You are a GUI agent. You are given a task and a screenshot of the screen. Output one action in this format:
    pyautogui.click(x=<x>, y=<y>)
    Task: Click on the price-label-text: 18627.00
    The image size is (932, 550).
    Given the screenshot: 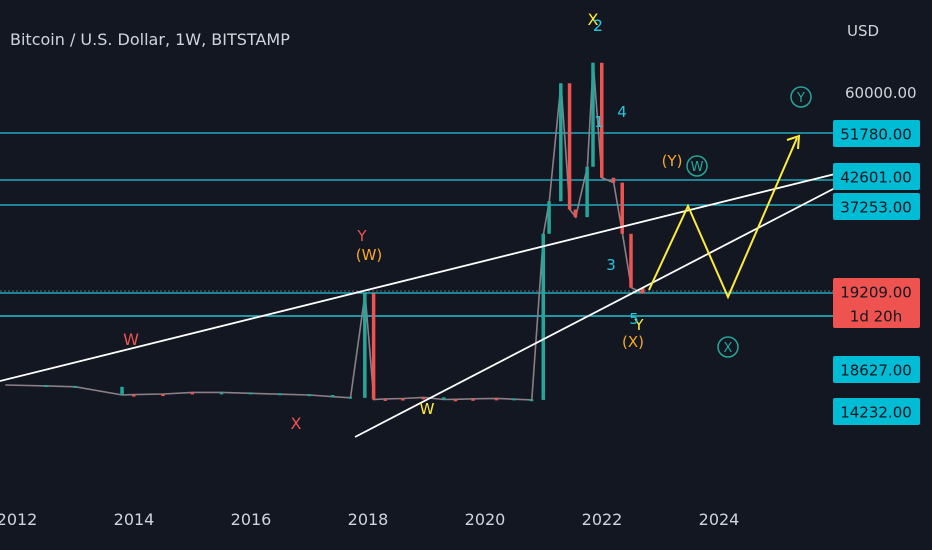 What is the action you would take?
    pyautogui.click(x=876, y=371)
    